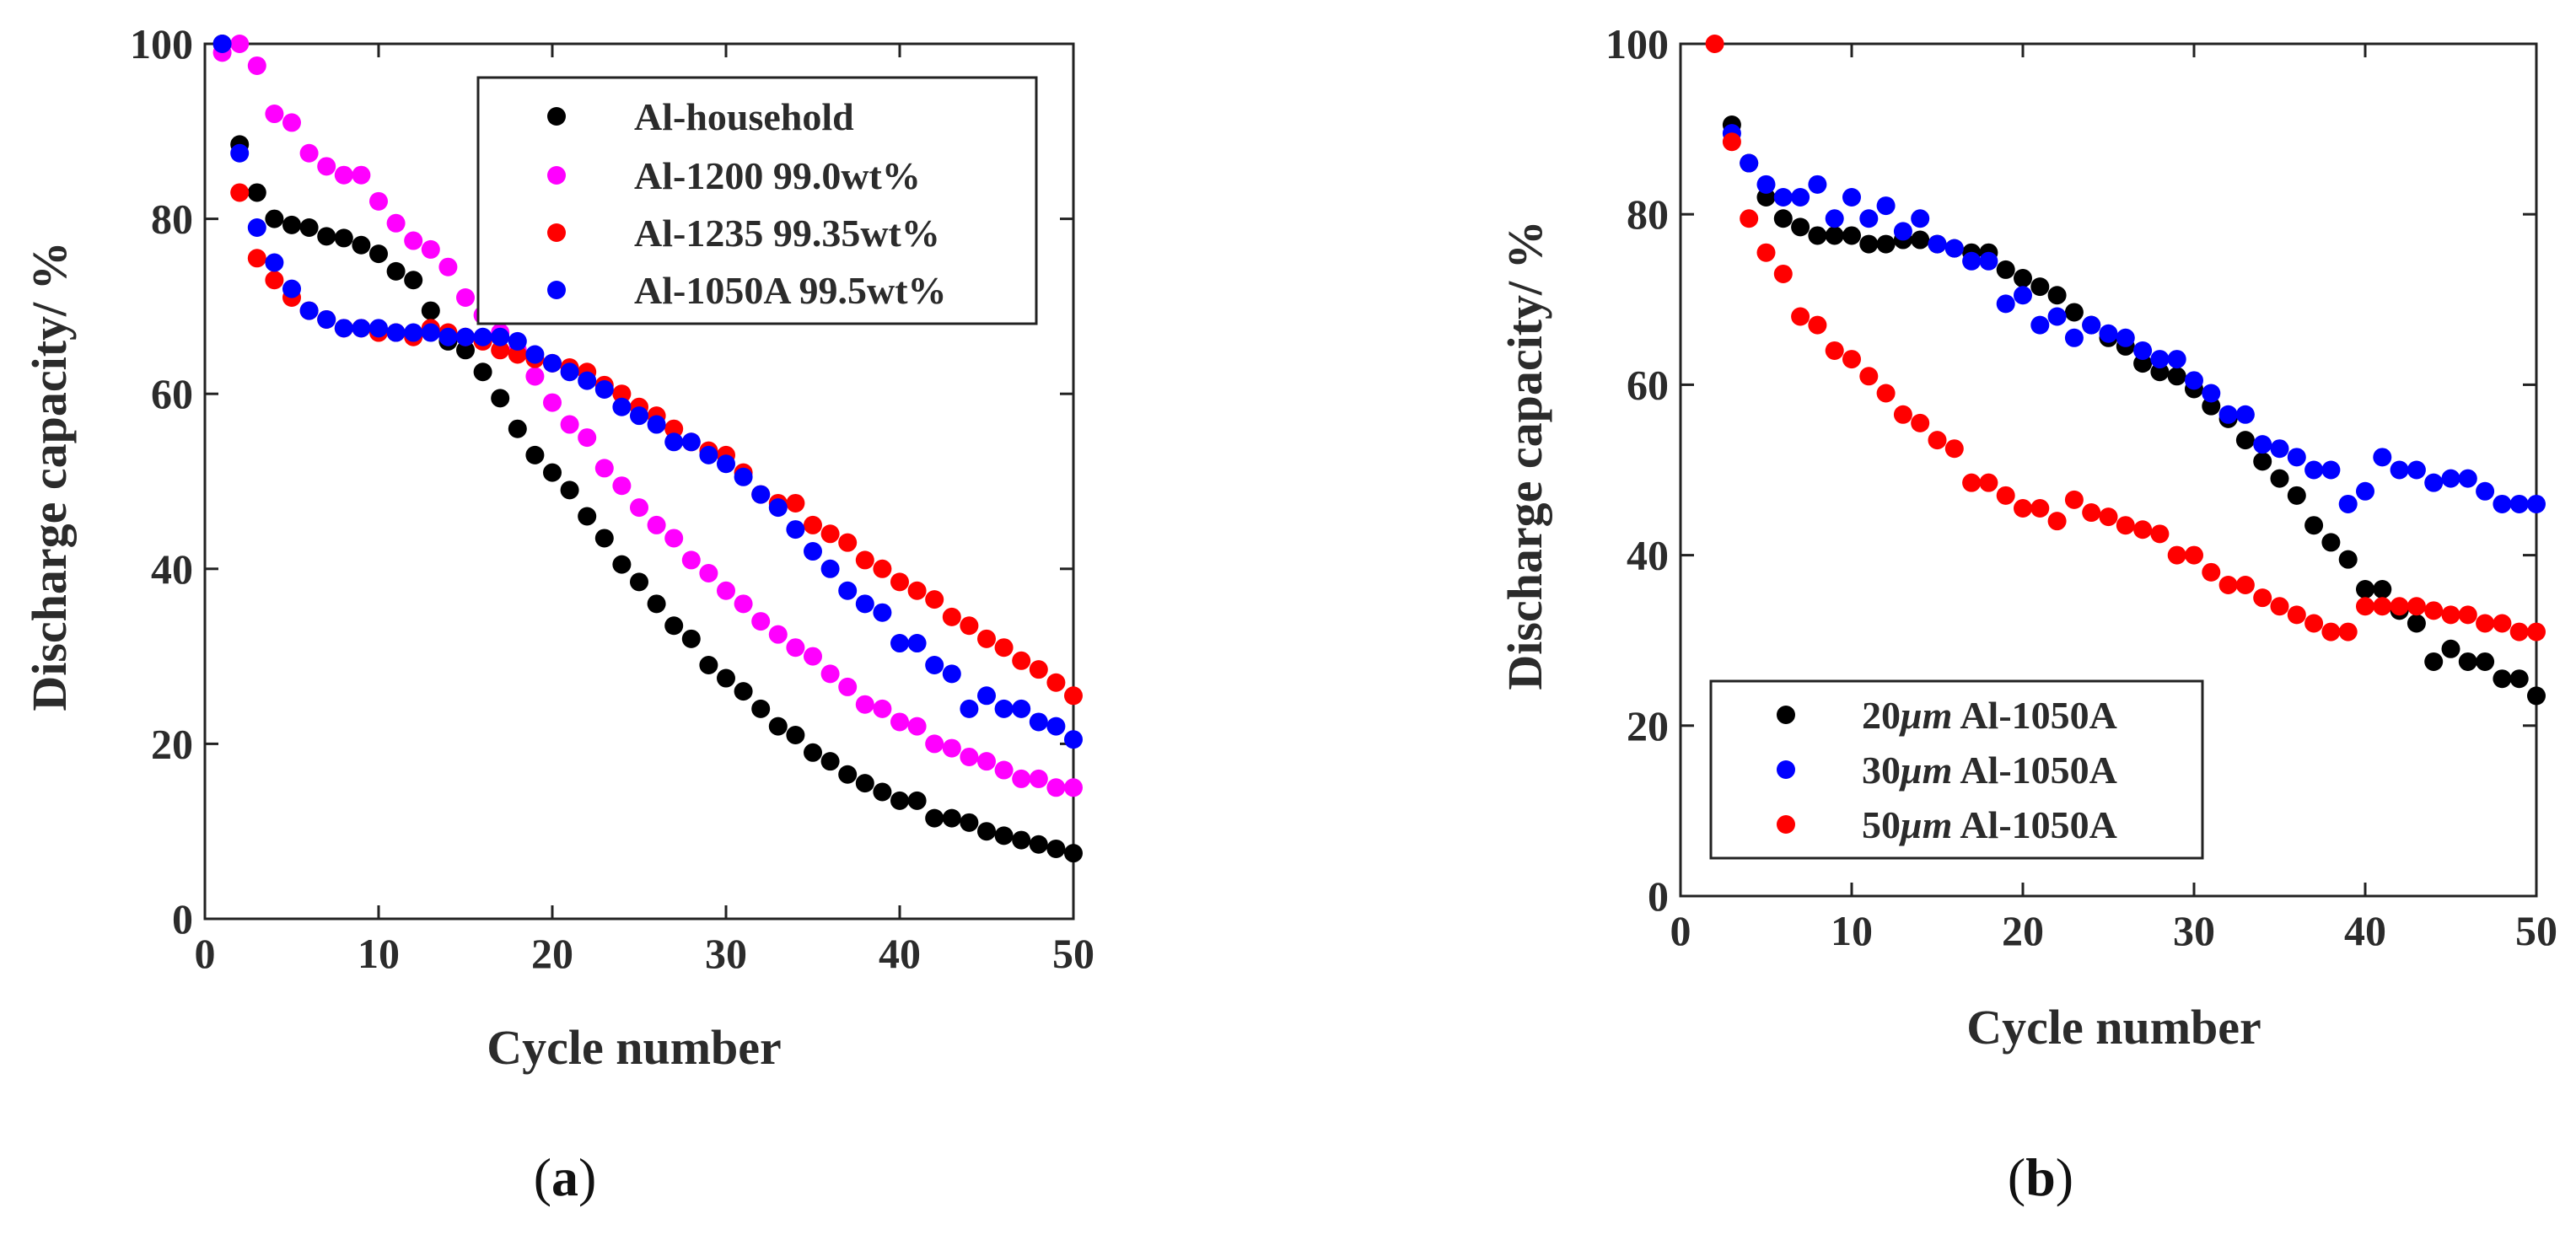  What do you see at coordinates (172, 569) in the screenshot?
I see `chart-a-y-tick-label: 40` at bounding box center [172, 569].